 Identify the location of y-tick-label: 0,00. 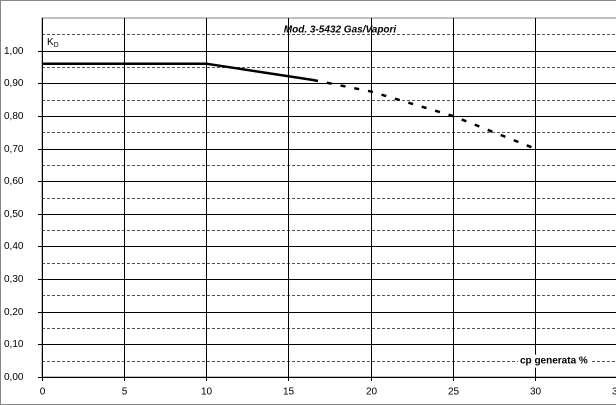
(14, 377).